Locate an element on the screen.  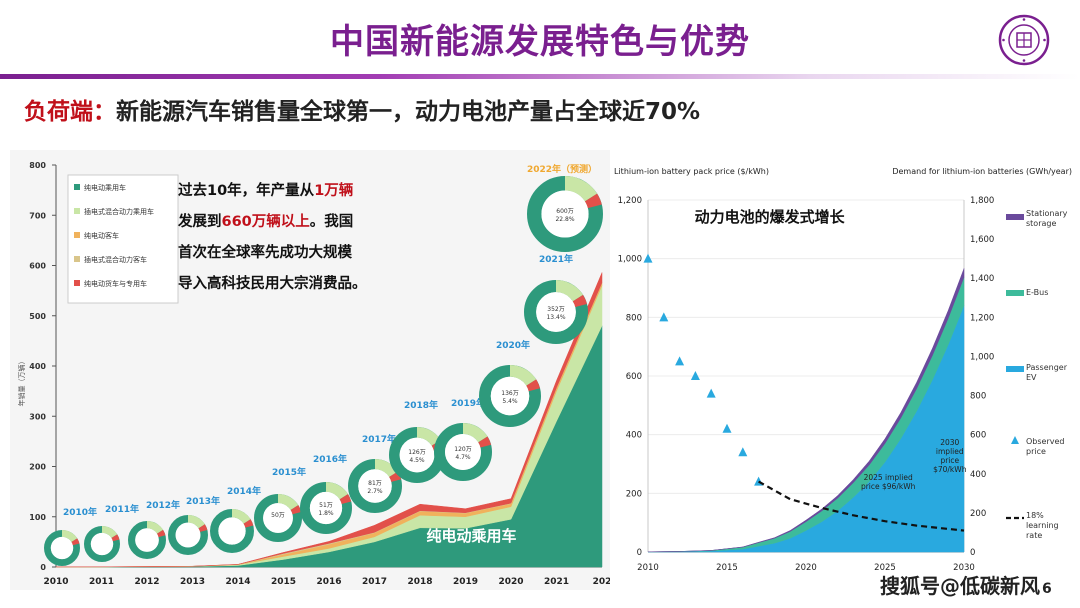
callout-highlight: 660万辆以上 is located at coordinates (266, 221).